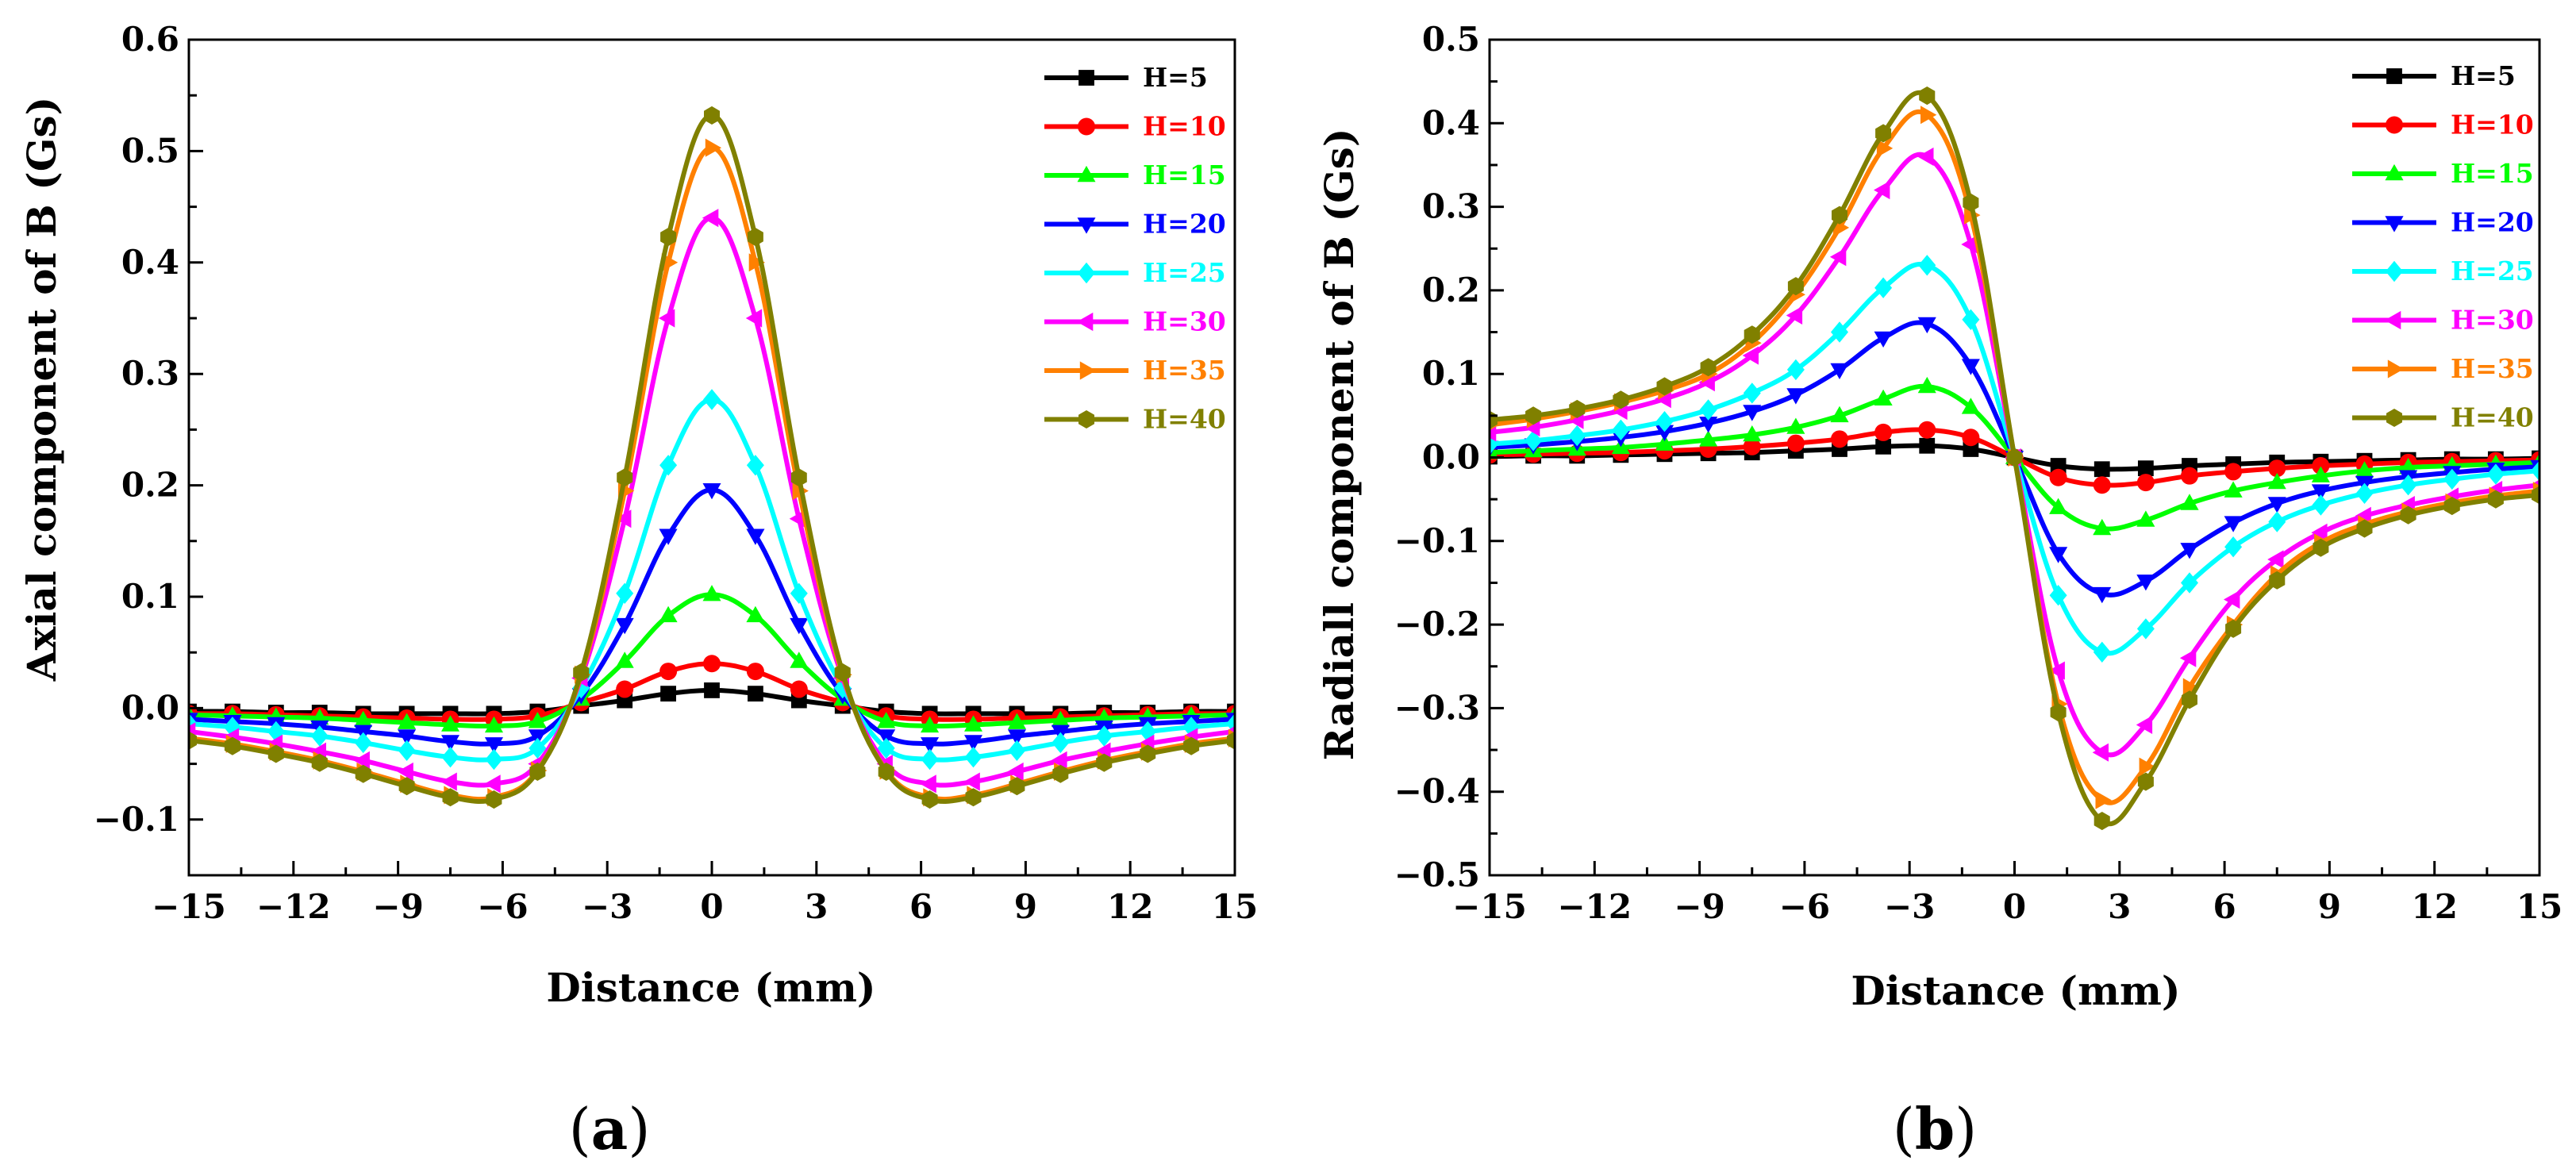  What do you see at coordinates (2014, 907) in the screenshot?
I see `x-tick-label: 0` at bounding box center [2014, 907].